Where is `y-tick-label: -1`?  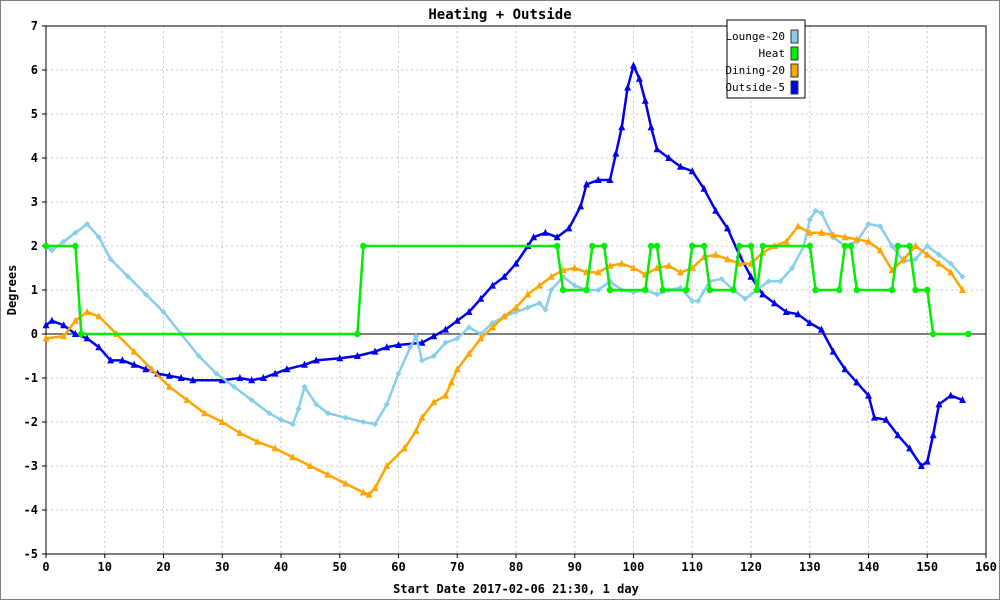
y-tick-label: -1 is located at coordinates (31, 378).